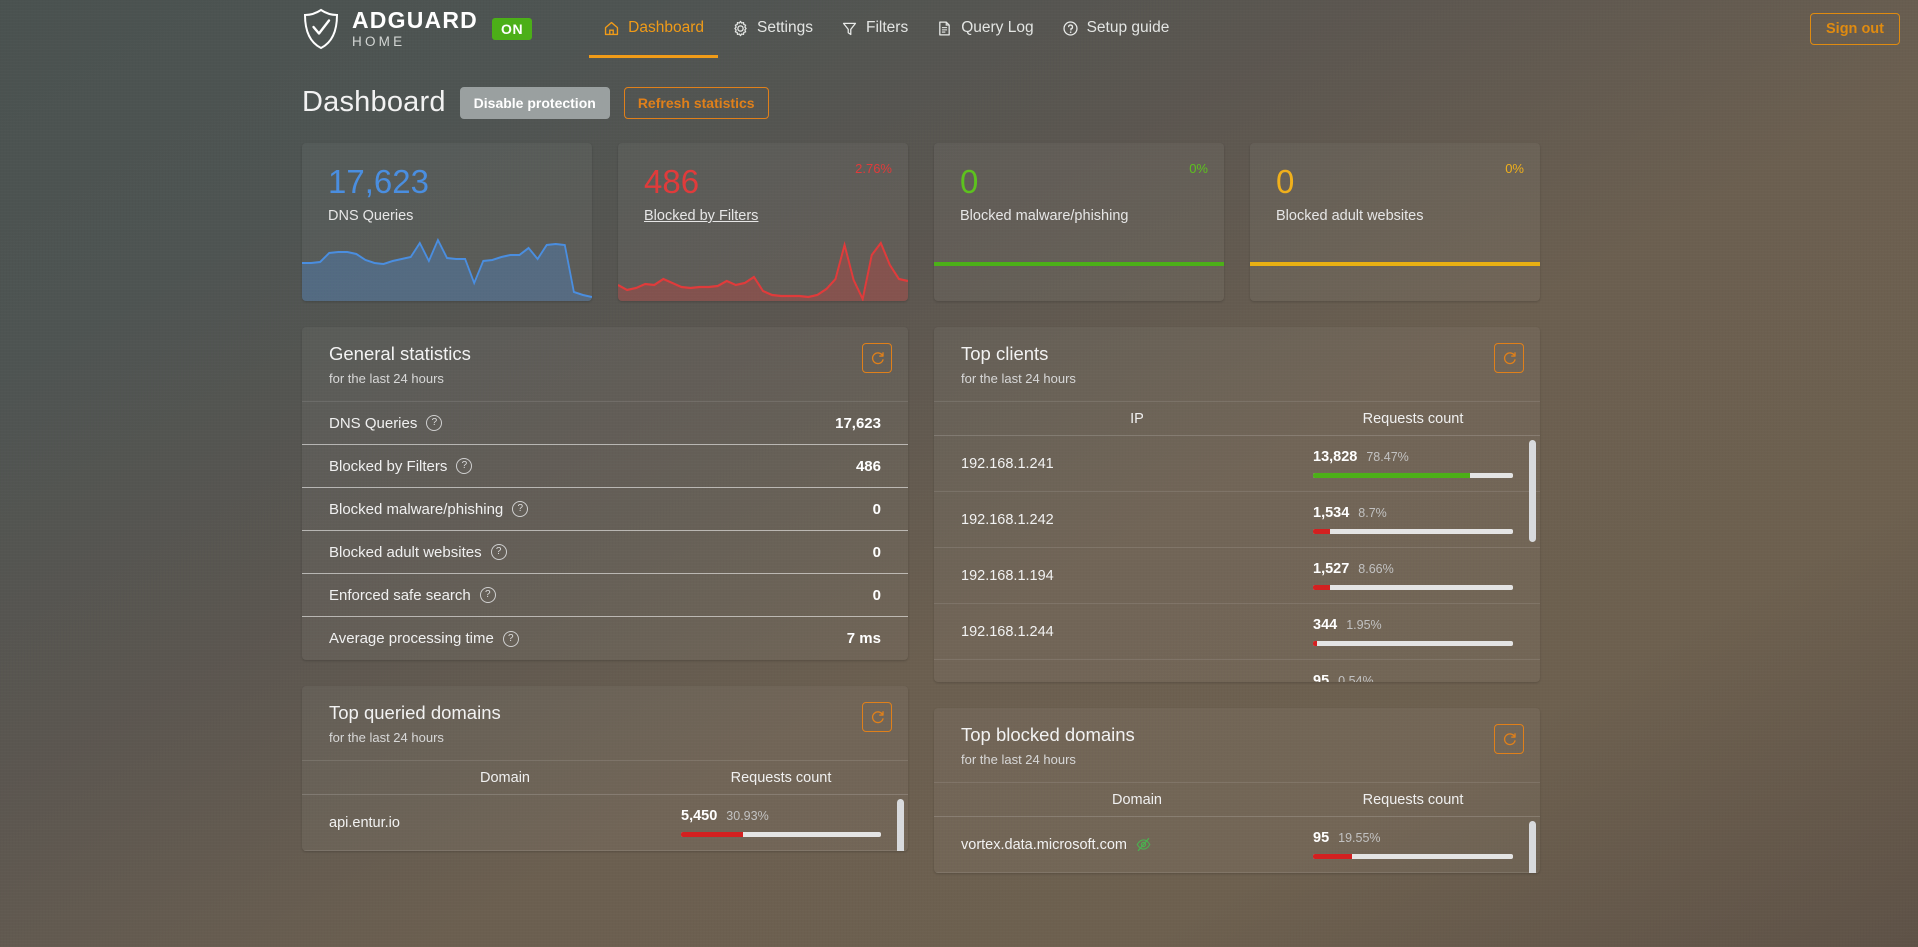 This screenshot has width=1918, height=947. What do you see at coordinates (321, 29) in the screenshot?
I see `shield-check-icon` at bounding box center [321, 29].